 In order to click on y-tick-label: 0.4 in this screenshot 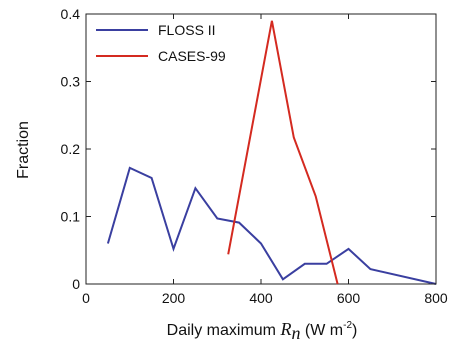, I will do `click(71, 14)`.